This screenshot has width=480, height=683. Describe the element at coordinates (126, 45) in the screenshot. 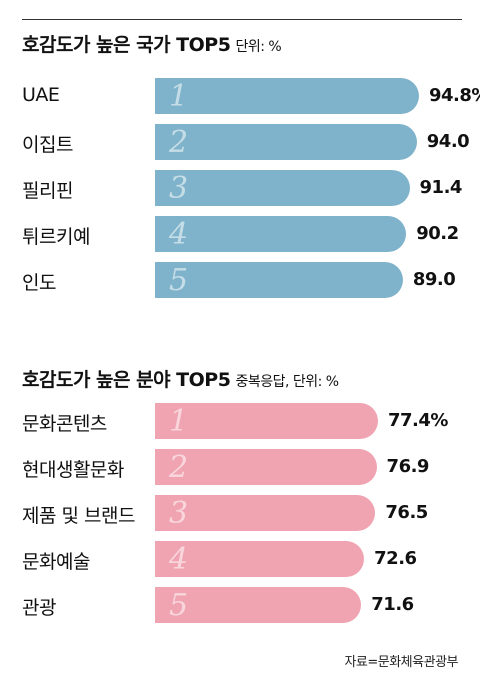

I see `chart-title: 호감도가 높은 국가 TOP5` at that location.